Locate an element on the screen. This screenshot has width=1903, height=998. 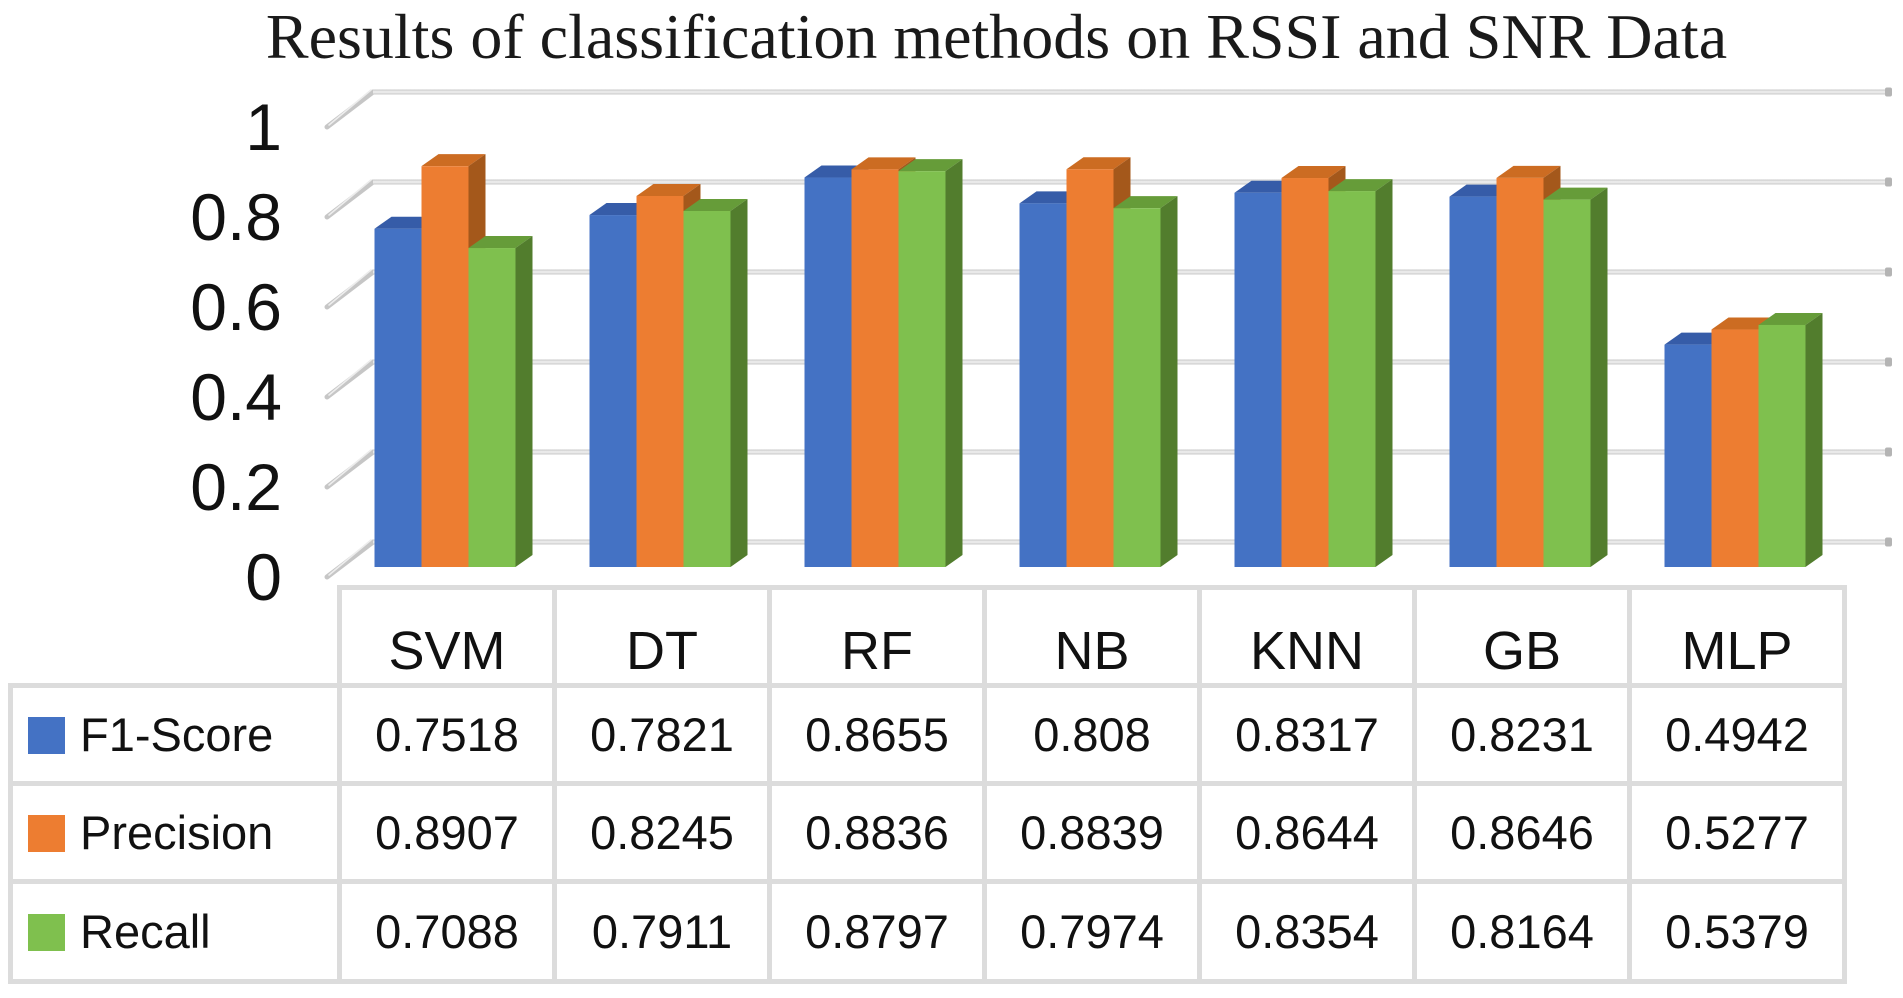
bar-Recall-MLP is located at coordinates (1790, 439).